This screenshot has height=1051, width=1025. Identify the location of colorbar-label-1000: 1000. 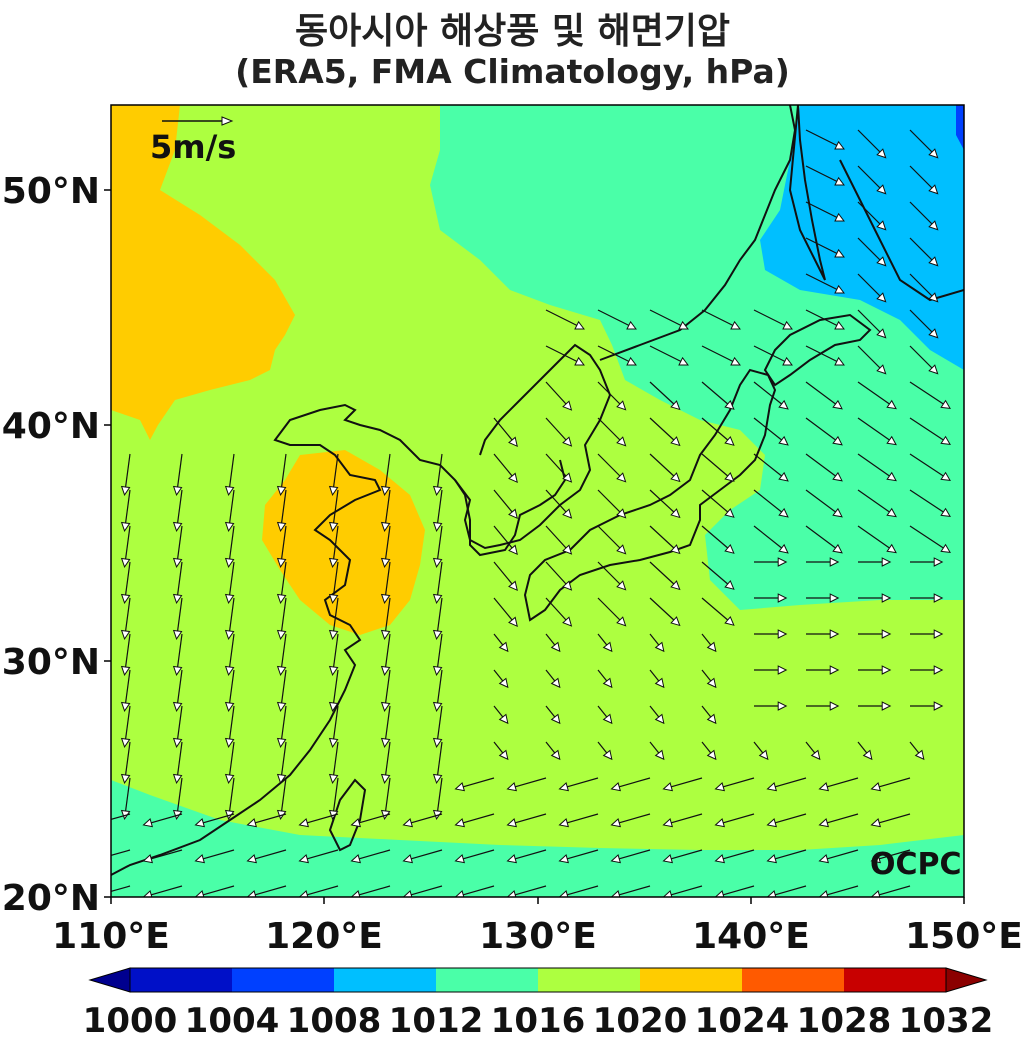
(130, 1021).